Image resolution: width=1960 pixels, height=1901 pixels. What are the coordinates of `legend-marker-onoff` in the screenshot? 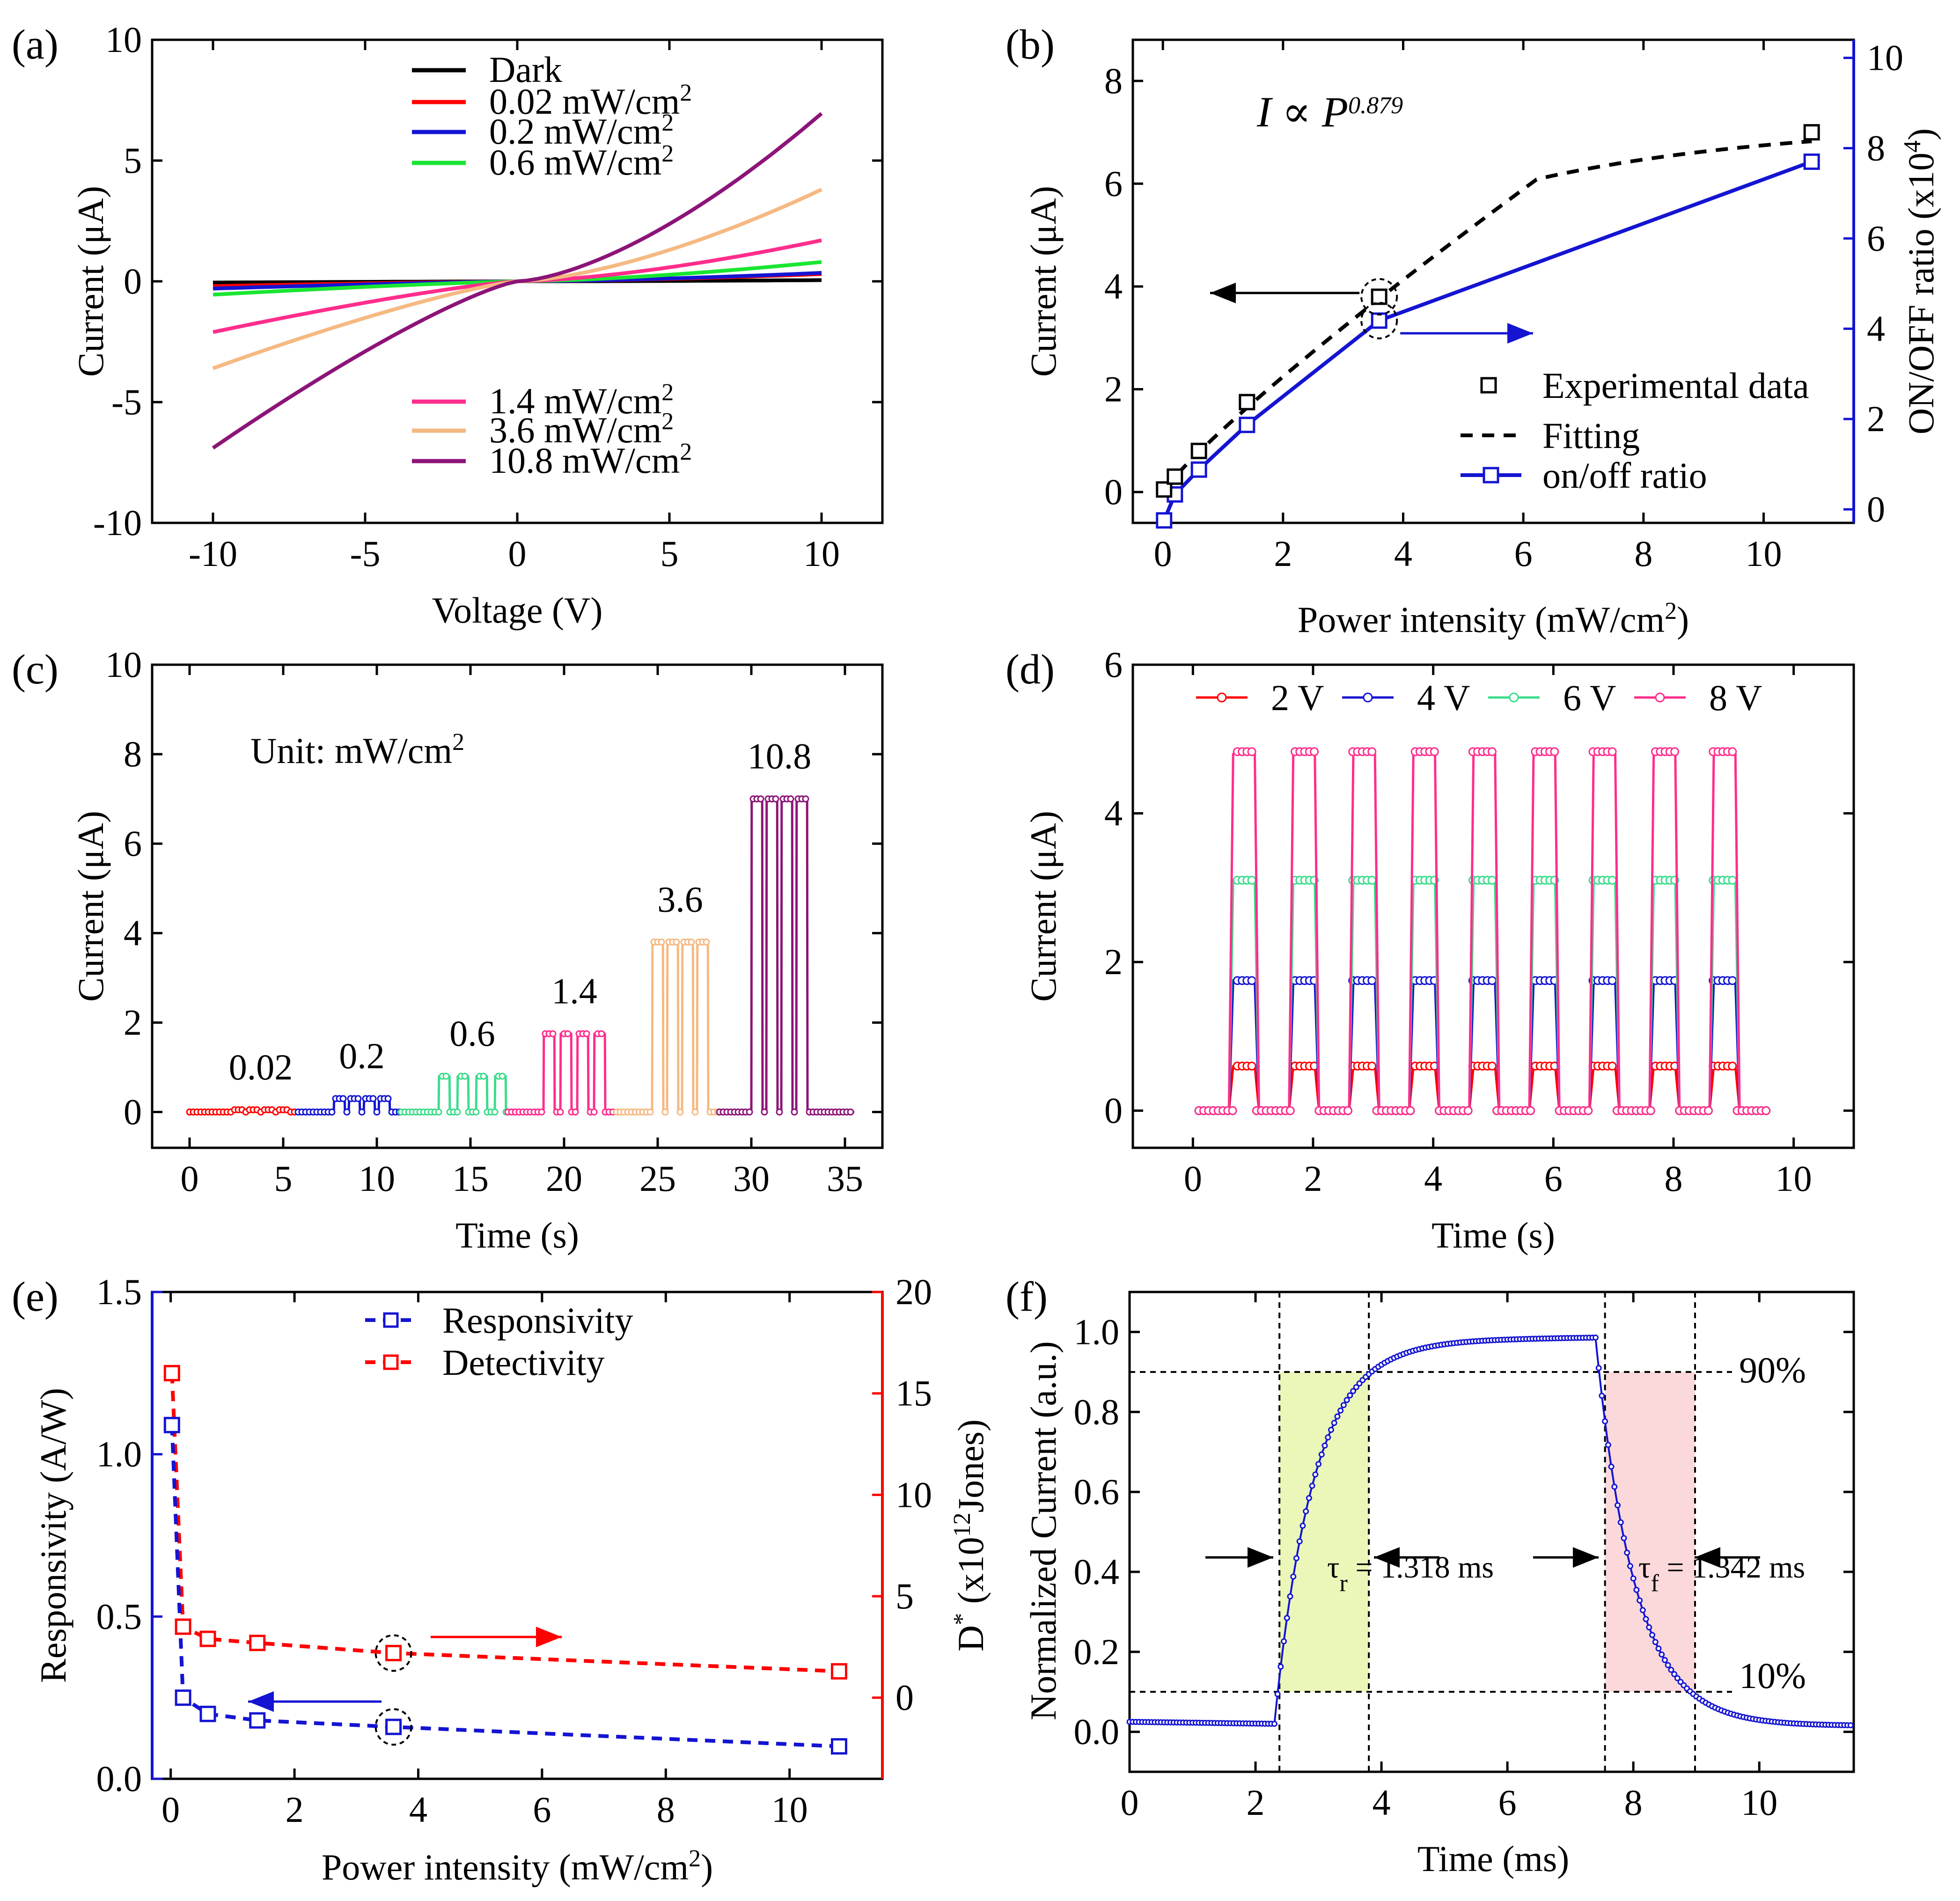 It's located at (1491, 476).